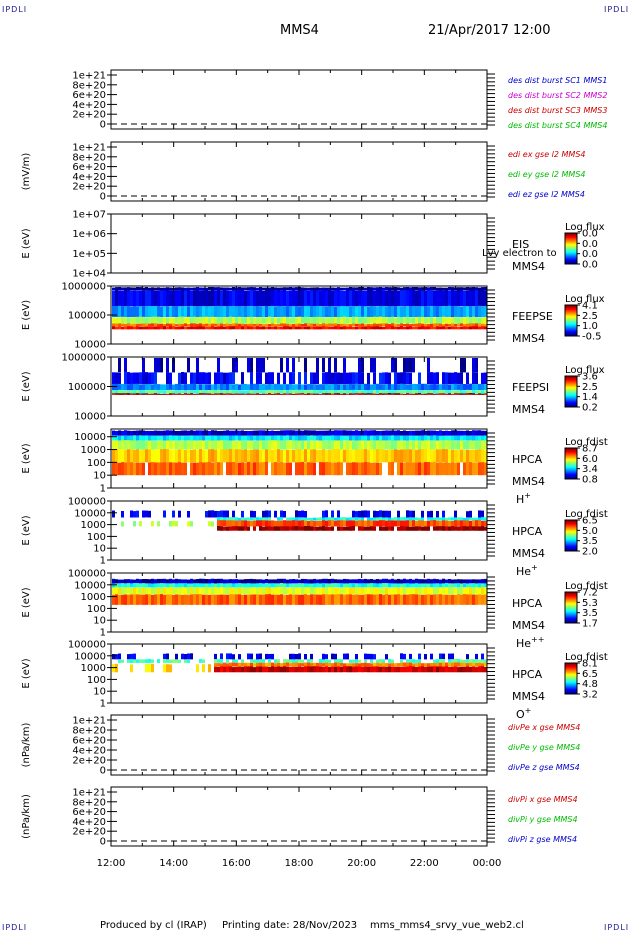 The image size is (630, 934). Describe the element at coordinates (571, 400) in the screenshot. I see `feepsi-colorbar-swatch` at that location.